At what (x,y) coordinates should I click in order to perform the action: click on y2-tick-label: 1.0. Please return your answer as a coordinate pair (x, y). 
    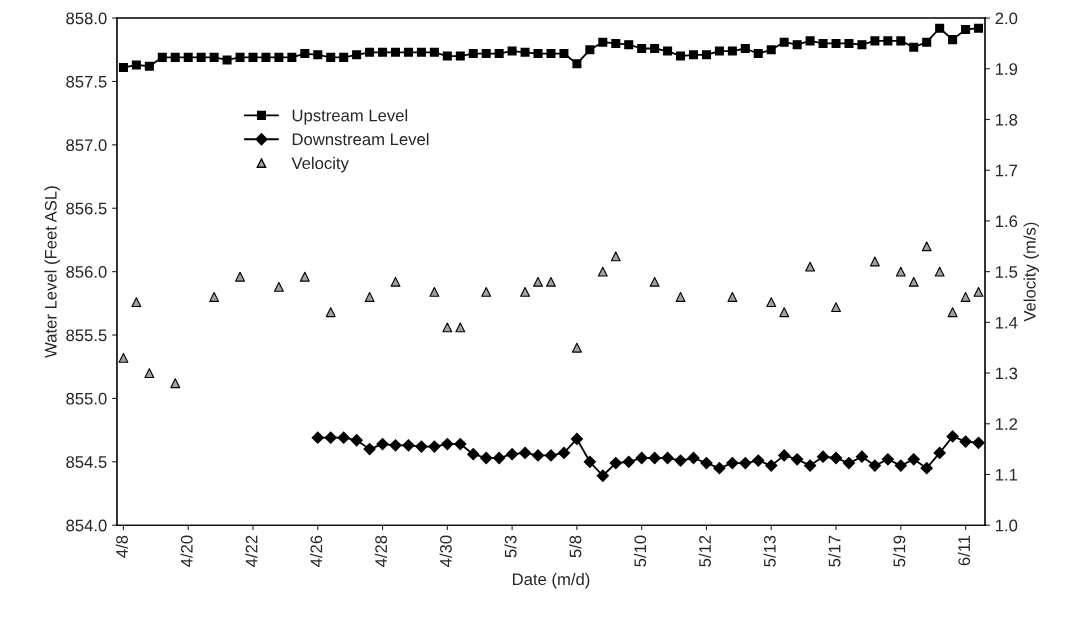
    Looking at the image, I should click on (1007, 525).